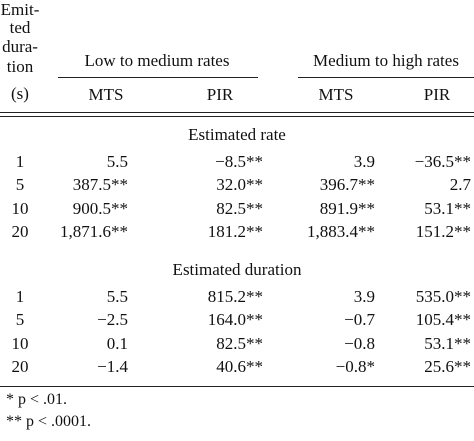  What do you see at coordinates (37, 399) in the screenshot?
I see `footnote: * p < .01.` at bounding box center [37, 399].